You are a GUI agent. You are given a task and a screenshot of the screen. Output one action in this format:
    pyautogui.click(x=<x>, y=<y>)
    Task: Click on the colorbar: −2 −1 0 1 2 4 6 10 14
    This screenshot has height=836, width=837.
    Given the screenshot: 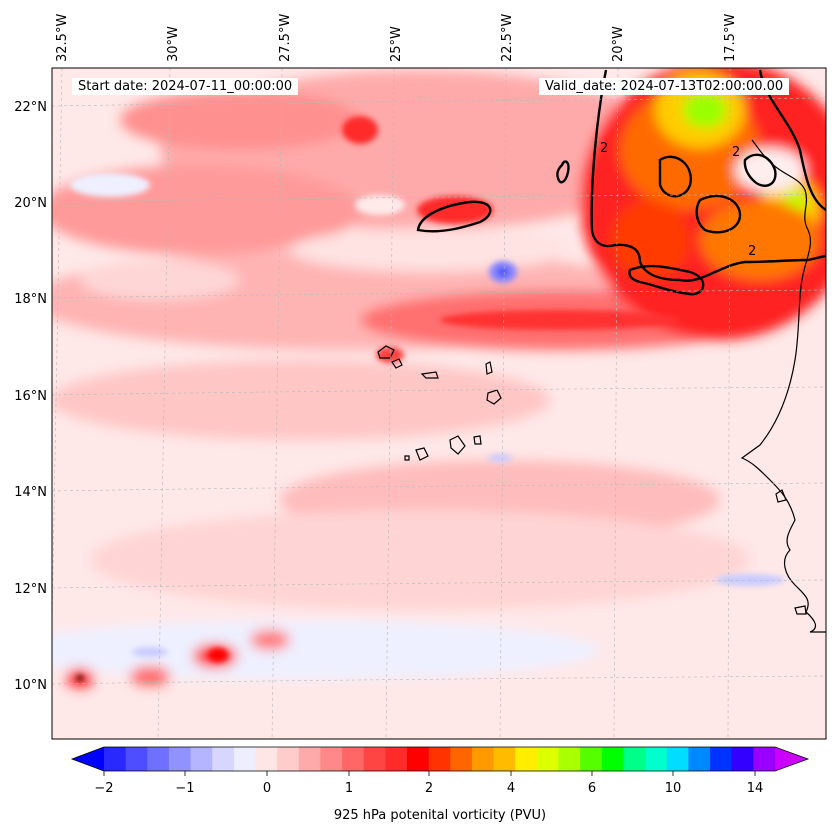 What is the action you would take?
    pyautogui.click(x=440, y=771)
    